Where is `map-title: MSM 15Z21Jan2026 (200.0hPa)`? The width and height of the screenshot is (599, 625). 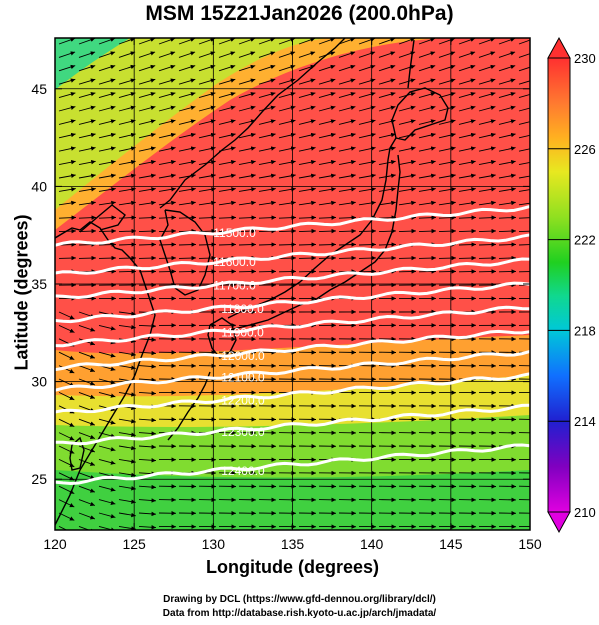
map-title: MSM 15Z21Jan2026 (200.0hPa) is located at coordinates (299, 13).